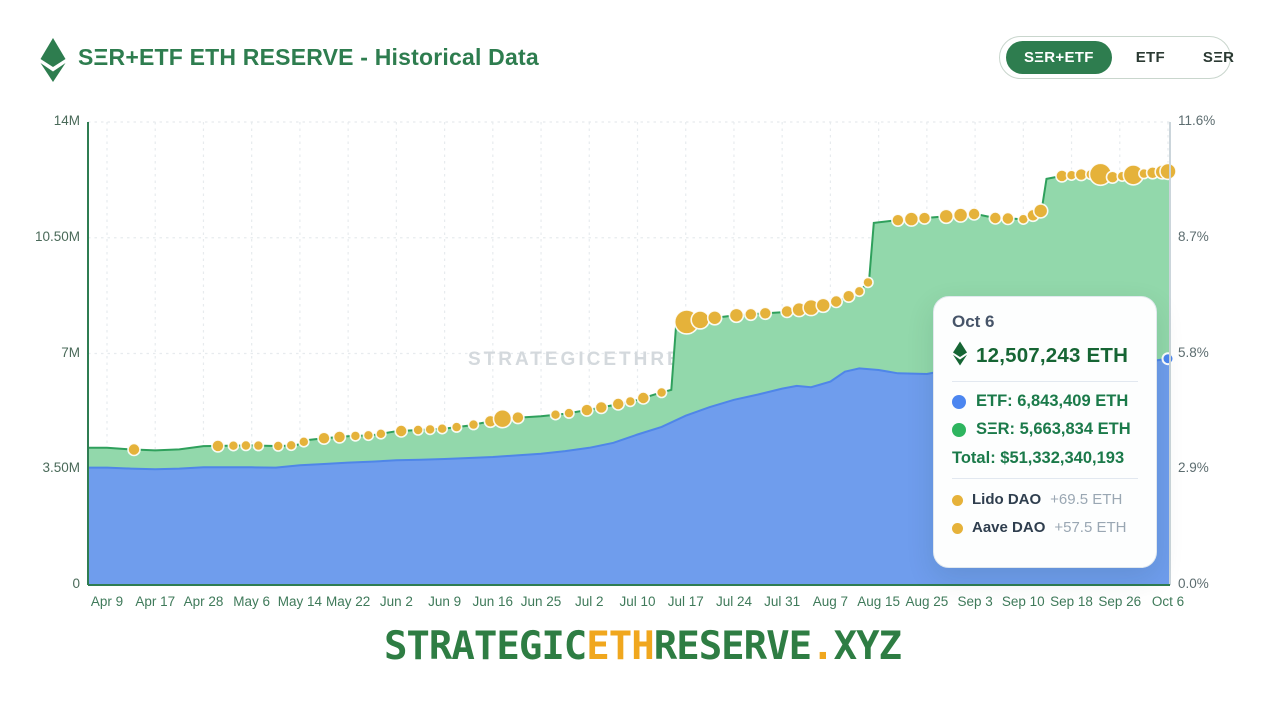  I want to click on x-axis-tick: Jul 31, so click(782, 601).